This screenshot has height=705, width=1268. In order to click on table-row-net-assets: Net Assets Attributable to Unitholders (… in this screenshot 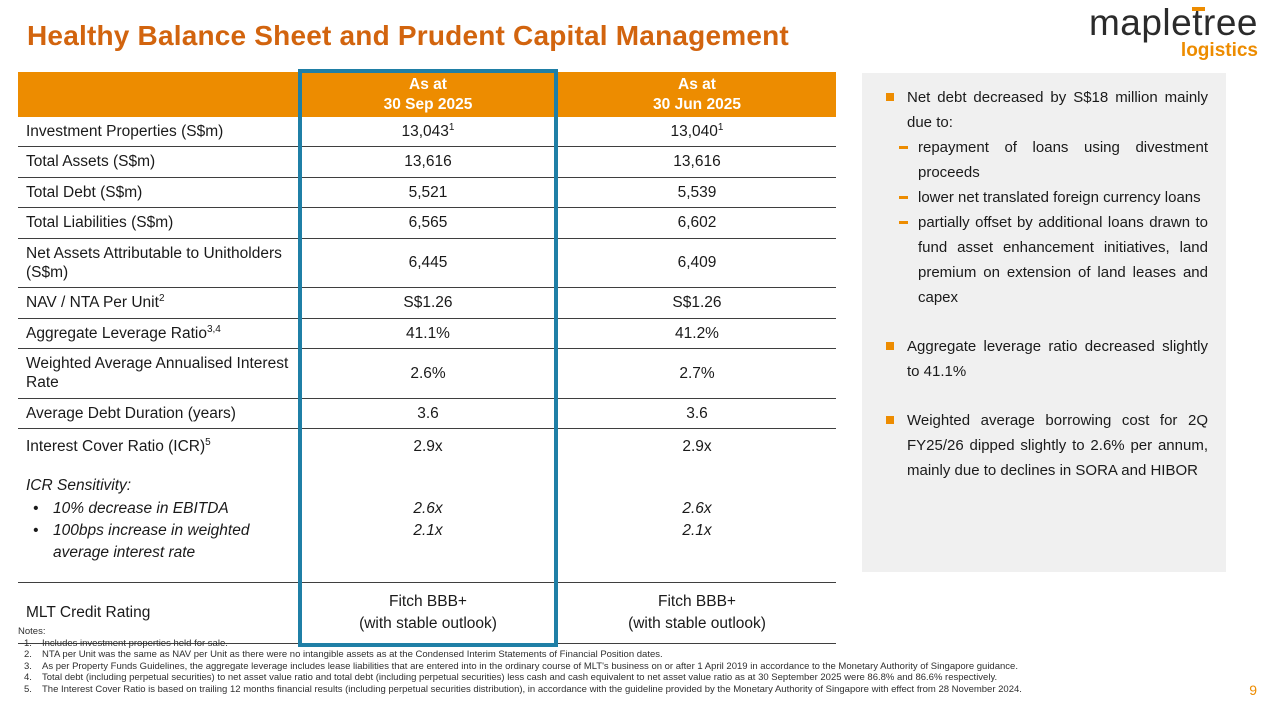, I will do `click(427, 263)`.